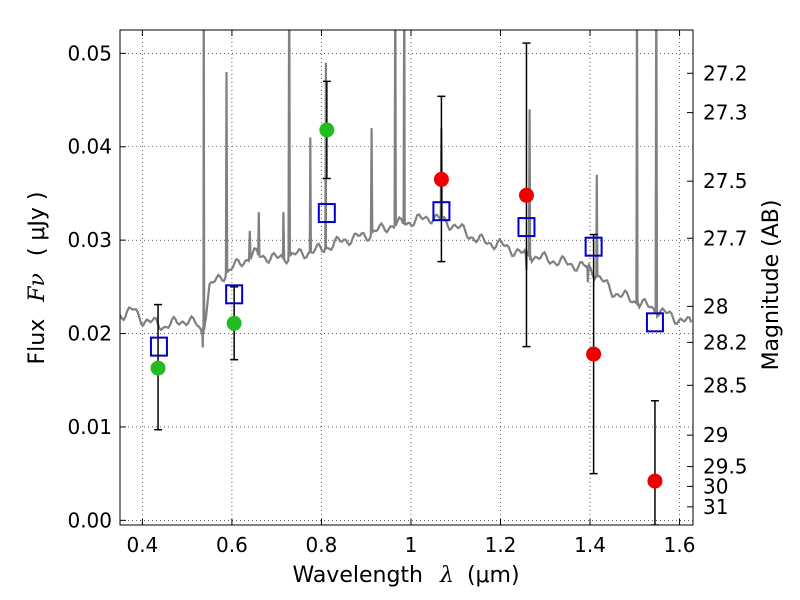 This screenshot has width=800, height=600. What do you see at coordinates (89, 240) in the screenshot?
I see `y-tick-label: 0.03` at bounding box center [89, 240].